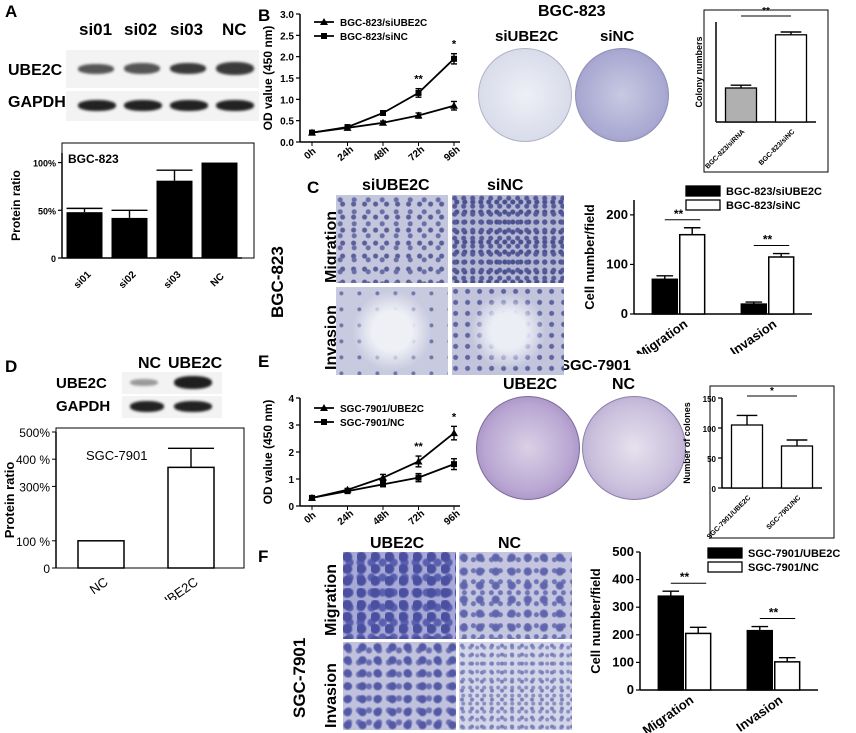  Describe the element at coordinates (617, 214) in the screenshot. I see `y-tick-label: 200` at that location.